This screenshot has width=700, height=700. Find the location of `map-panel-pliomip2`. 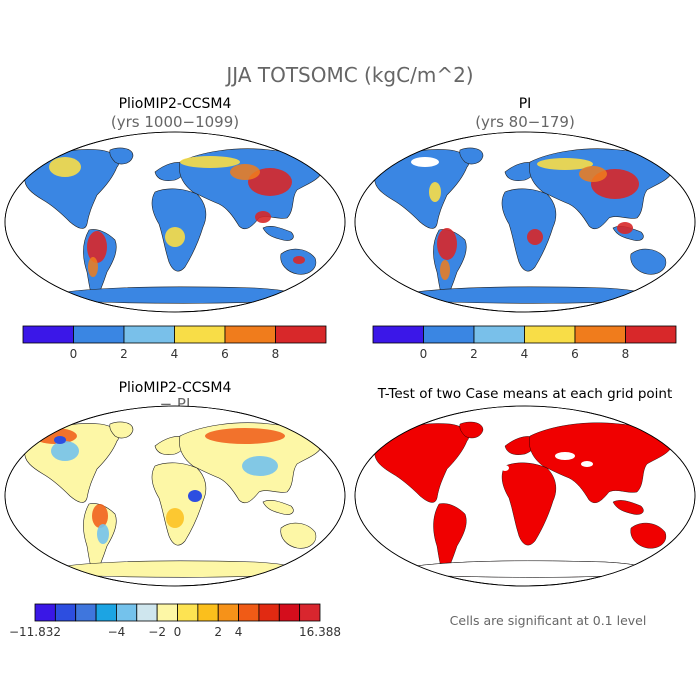

map-panel-pliomip2 is located at coordinates (175, 222).